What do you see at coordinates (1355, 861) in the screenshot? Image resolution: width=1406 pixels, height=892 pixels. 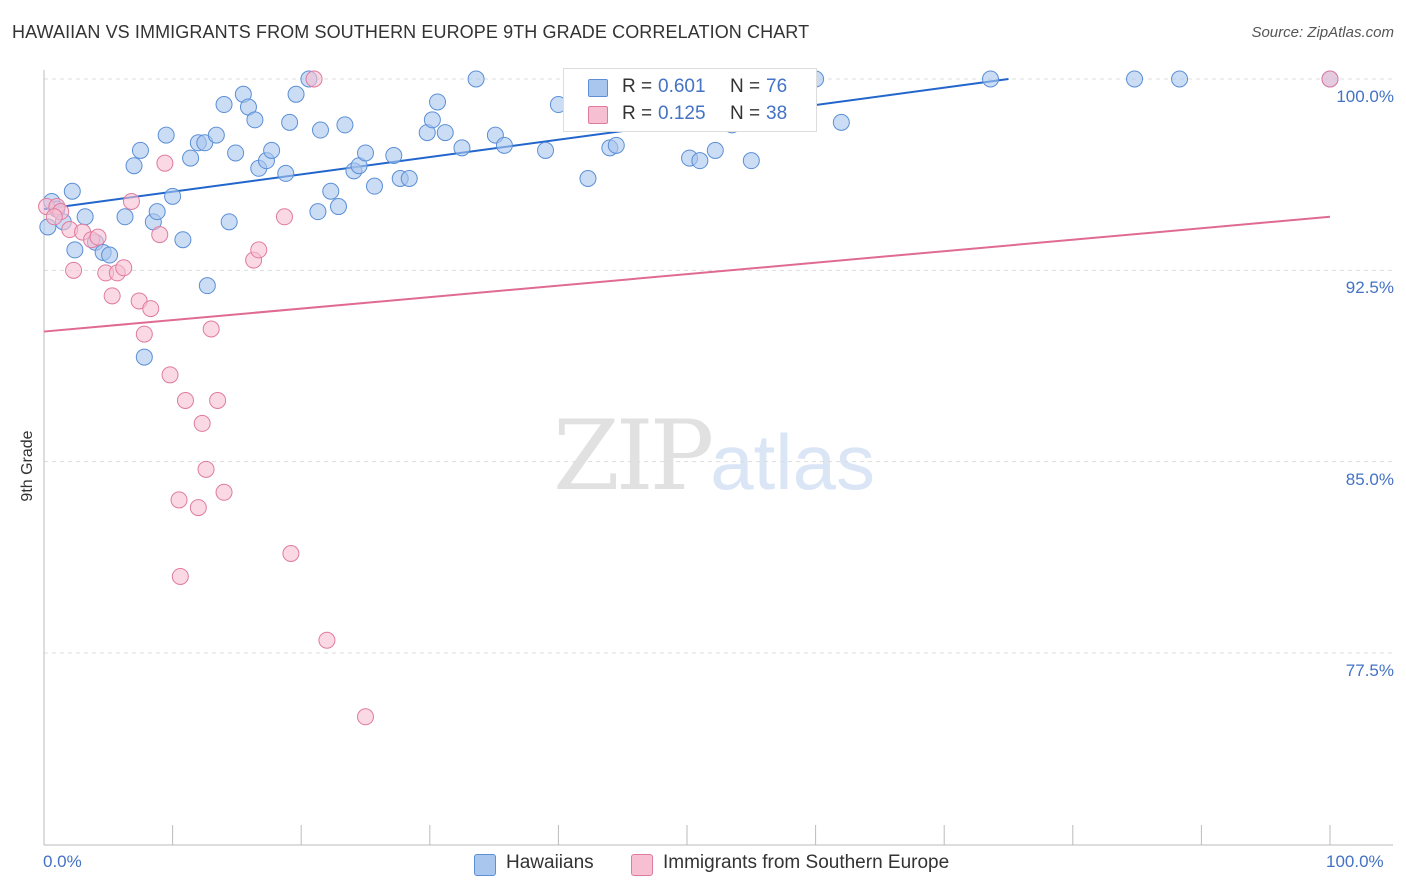 I see `x-tick-label-max: 100.0%` at bounding box center [1355, 861].